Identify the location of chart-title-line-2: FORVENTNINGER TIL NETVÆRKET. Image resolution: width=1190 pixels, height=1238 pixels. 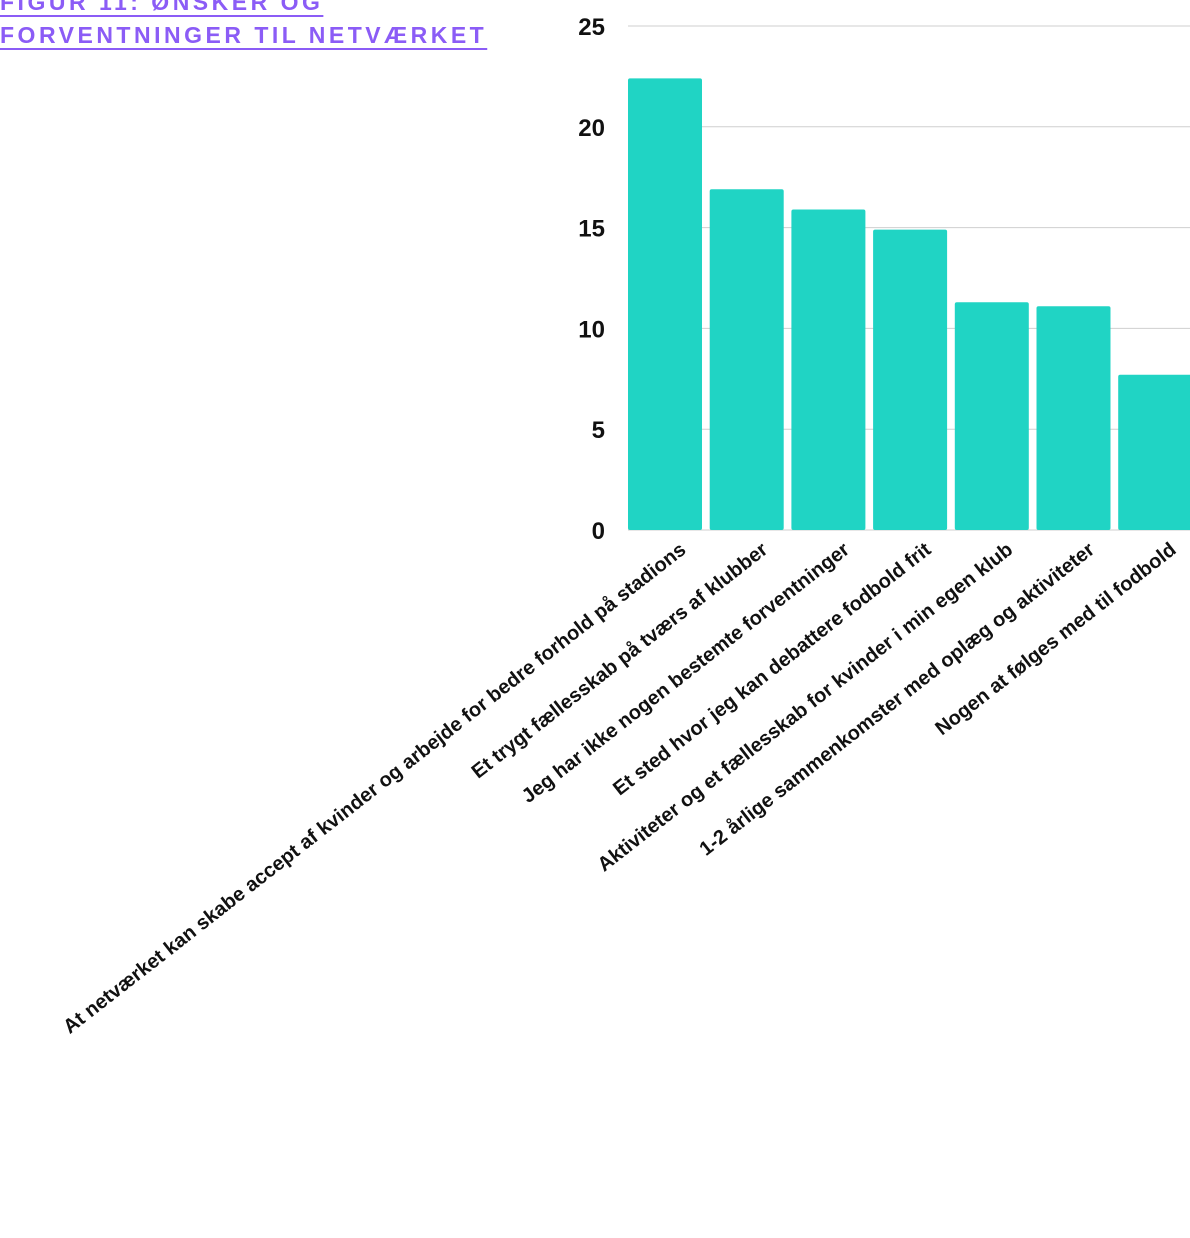
(244, 35).